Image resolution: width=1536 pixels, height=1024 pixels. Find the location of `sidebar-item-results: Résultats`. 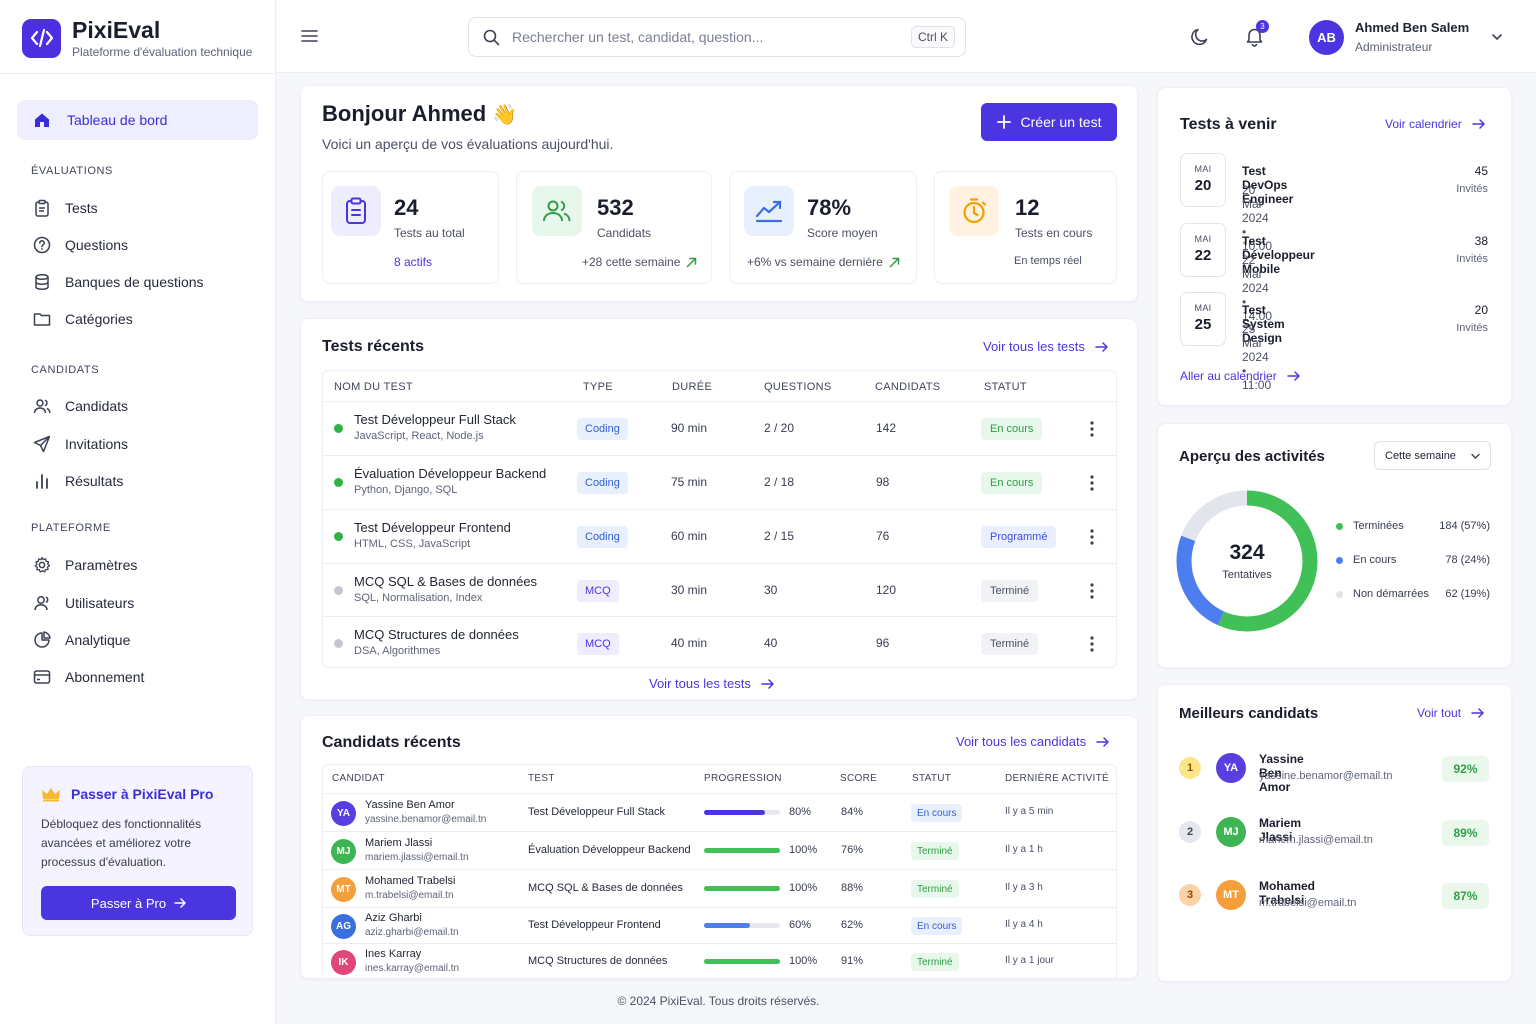

sidebar-item-results: Résultats is located at coordinates (78, 481).